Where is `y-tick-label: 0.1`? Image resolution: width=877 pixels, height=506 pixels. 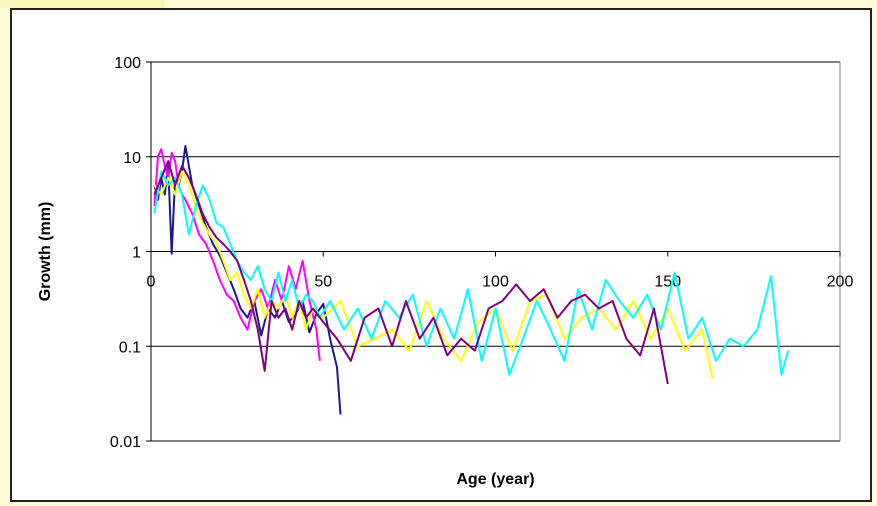
y-tick-label: 0.1 is located at coordinates (130, 347).